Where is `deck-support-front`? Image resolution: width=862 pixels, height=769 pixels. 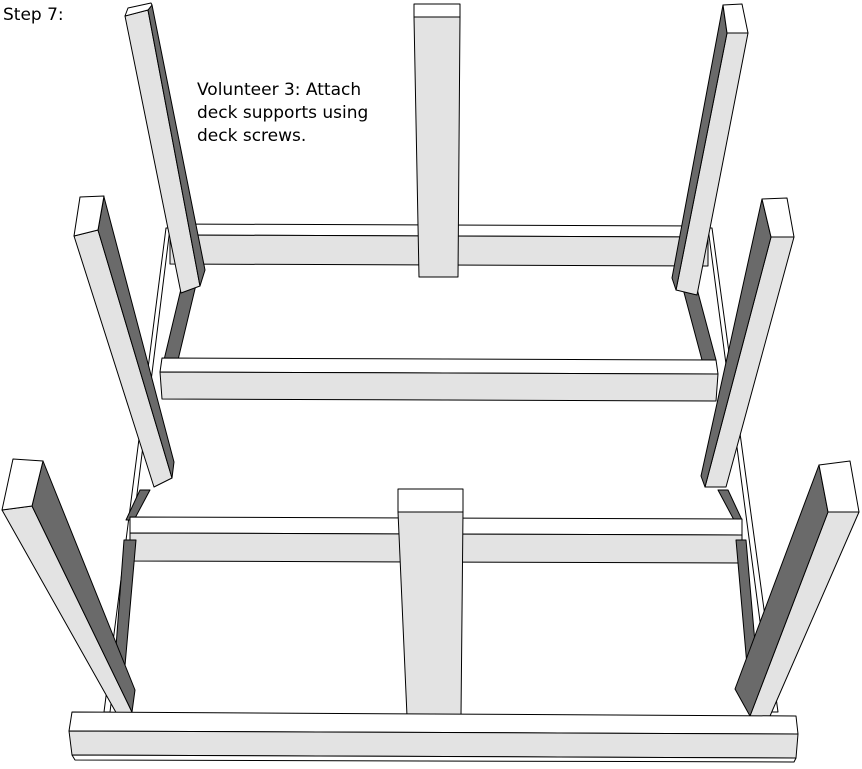
deck-support-front is located at coordinates (430, 602).